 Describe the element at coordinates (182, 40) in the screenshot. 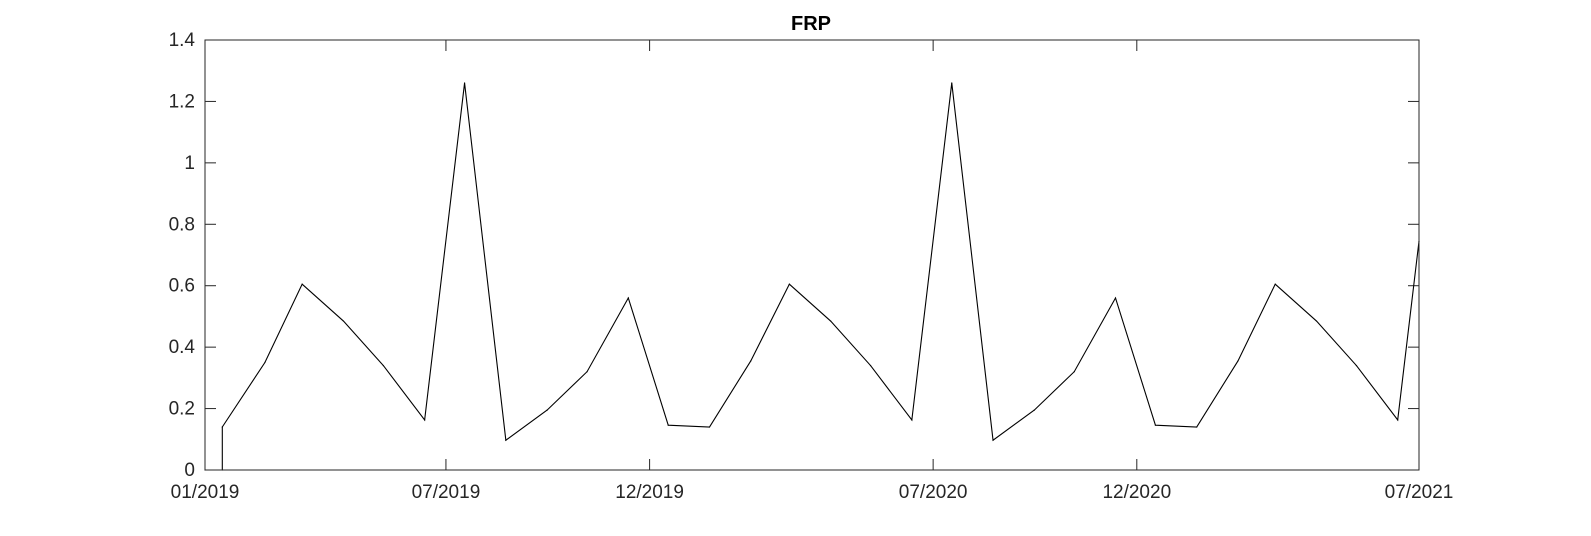

I see `y-tick-label: 1.4` at that location.